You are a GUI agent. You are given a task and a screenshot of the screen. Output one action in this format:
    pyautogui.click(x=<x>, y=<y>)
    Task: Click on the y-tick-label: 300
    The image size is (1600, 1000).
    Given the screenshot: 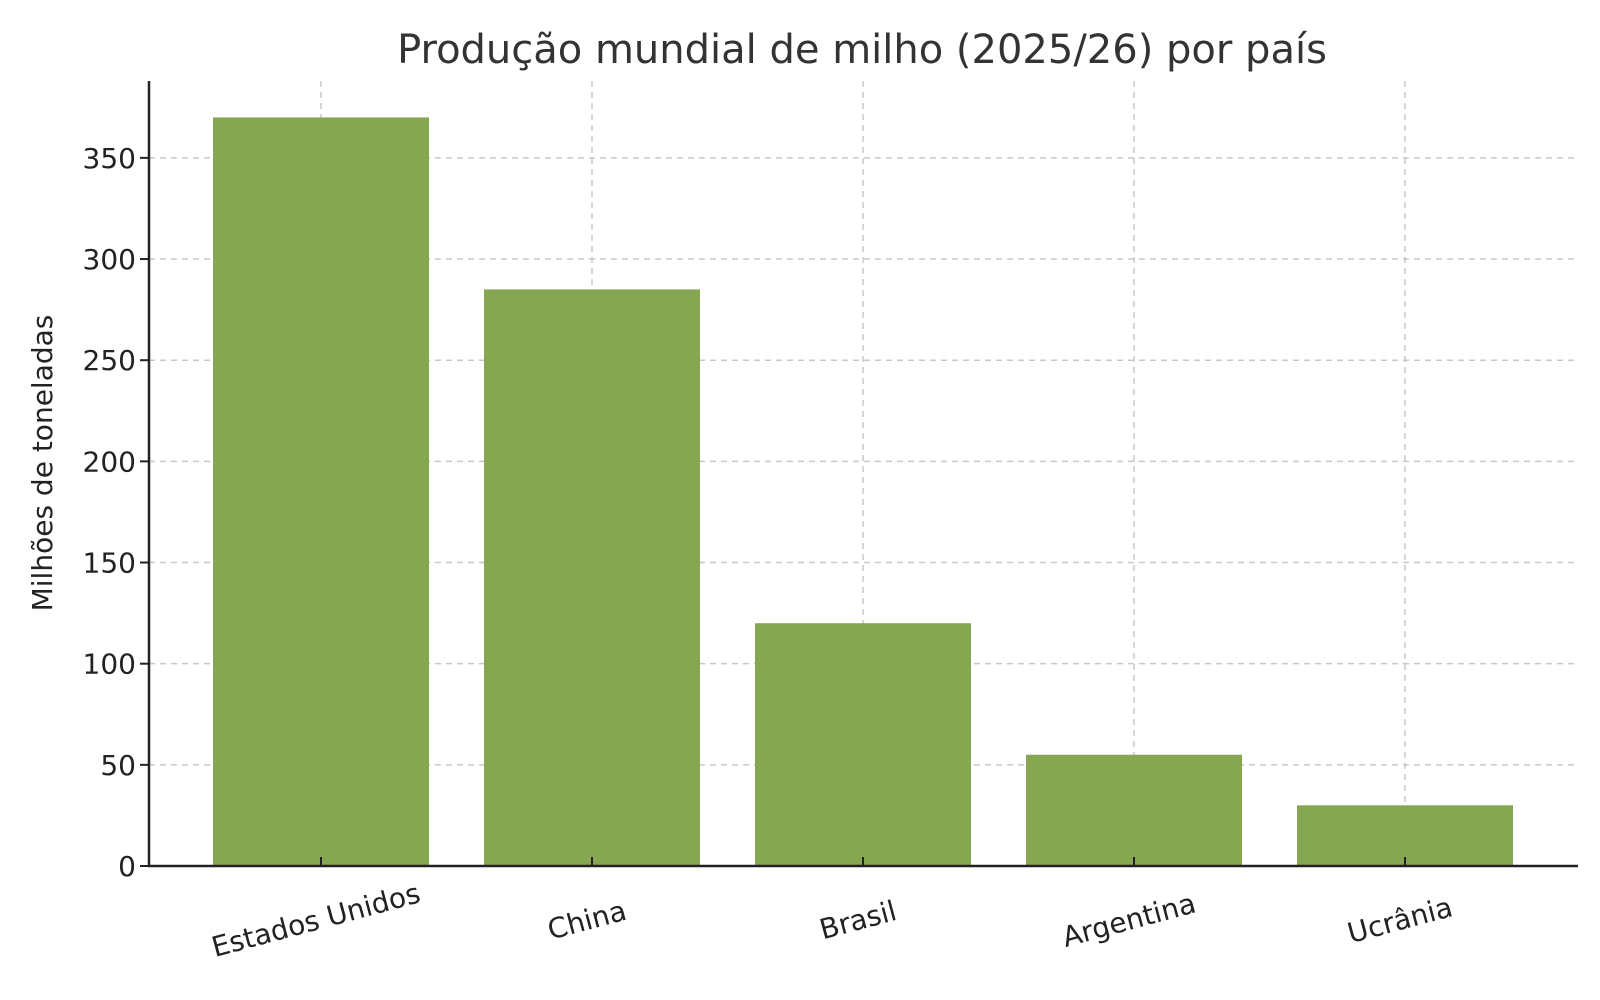 What is the action you would take?
    pyautogui.click(x=109, y=259)
    